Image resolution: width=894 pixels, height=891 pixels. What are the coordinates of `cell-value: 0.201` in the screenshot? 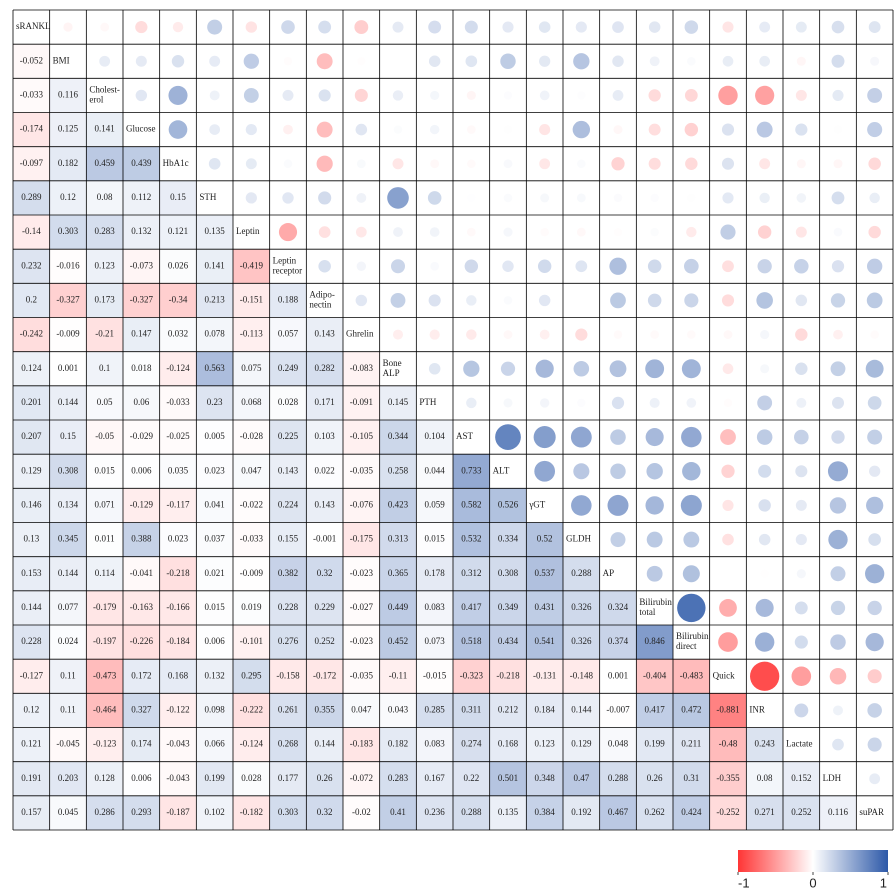 It's located at (31, 402).